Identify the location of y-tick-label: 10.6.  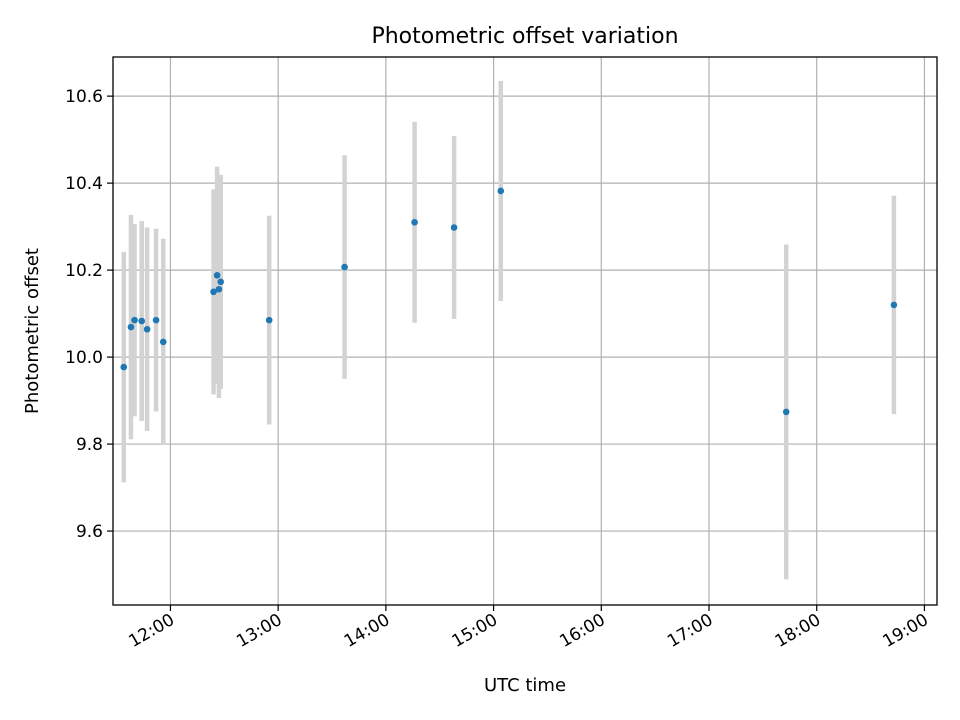
(84, 97).